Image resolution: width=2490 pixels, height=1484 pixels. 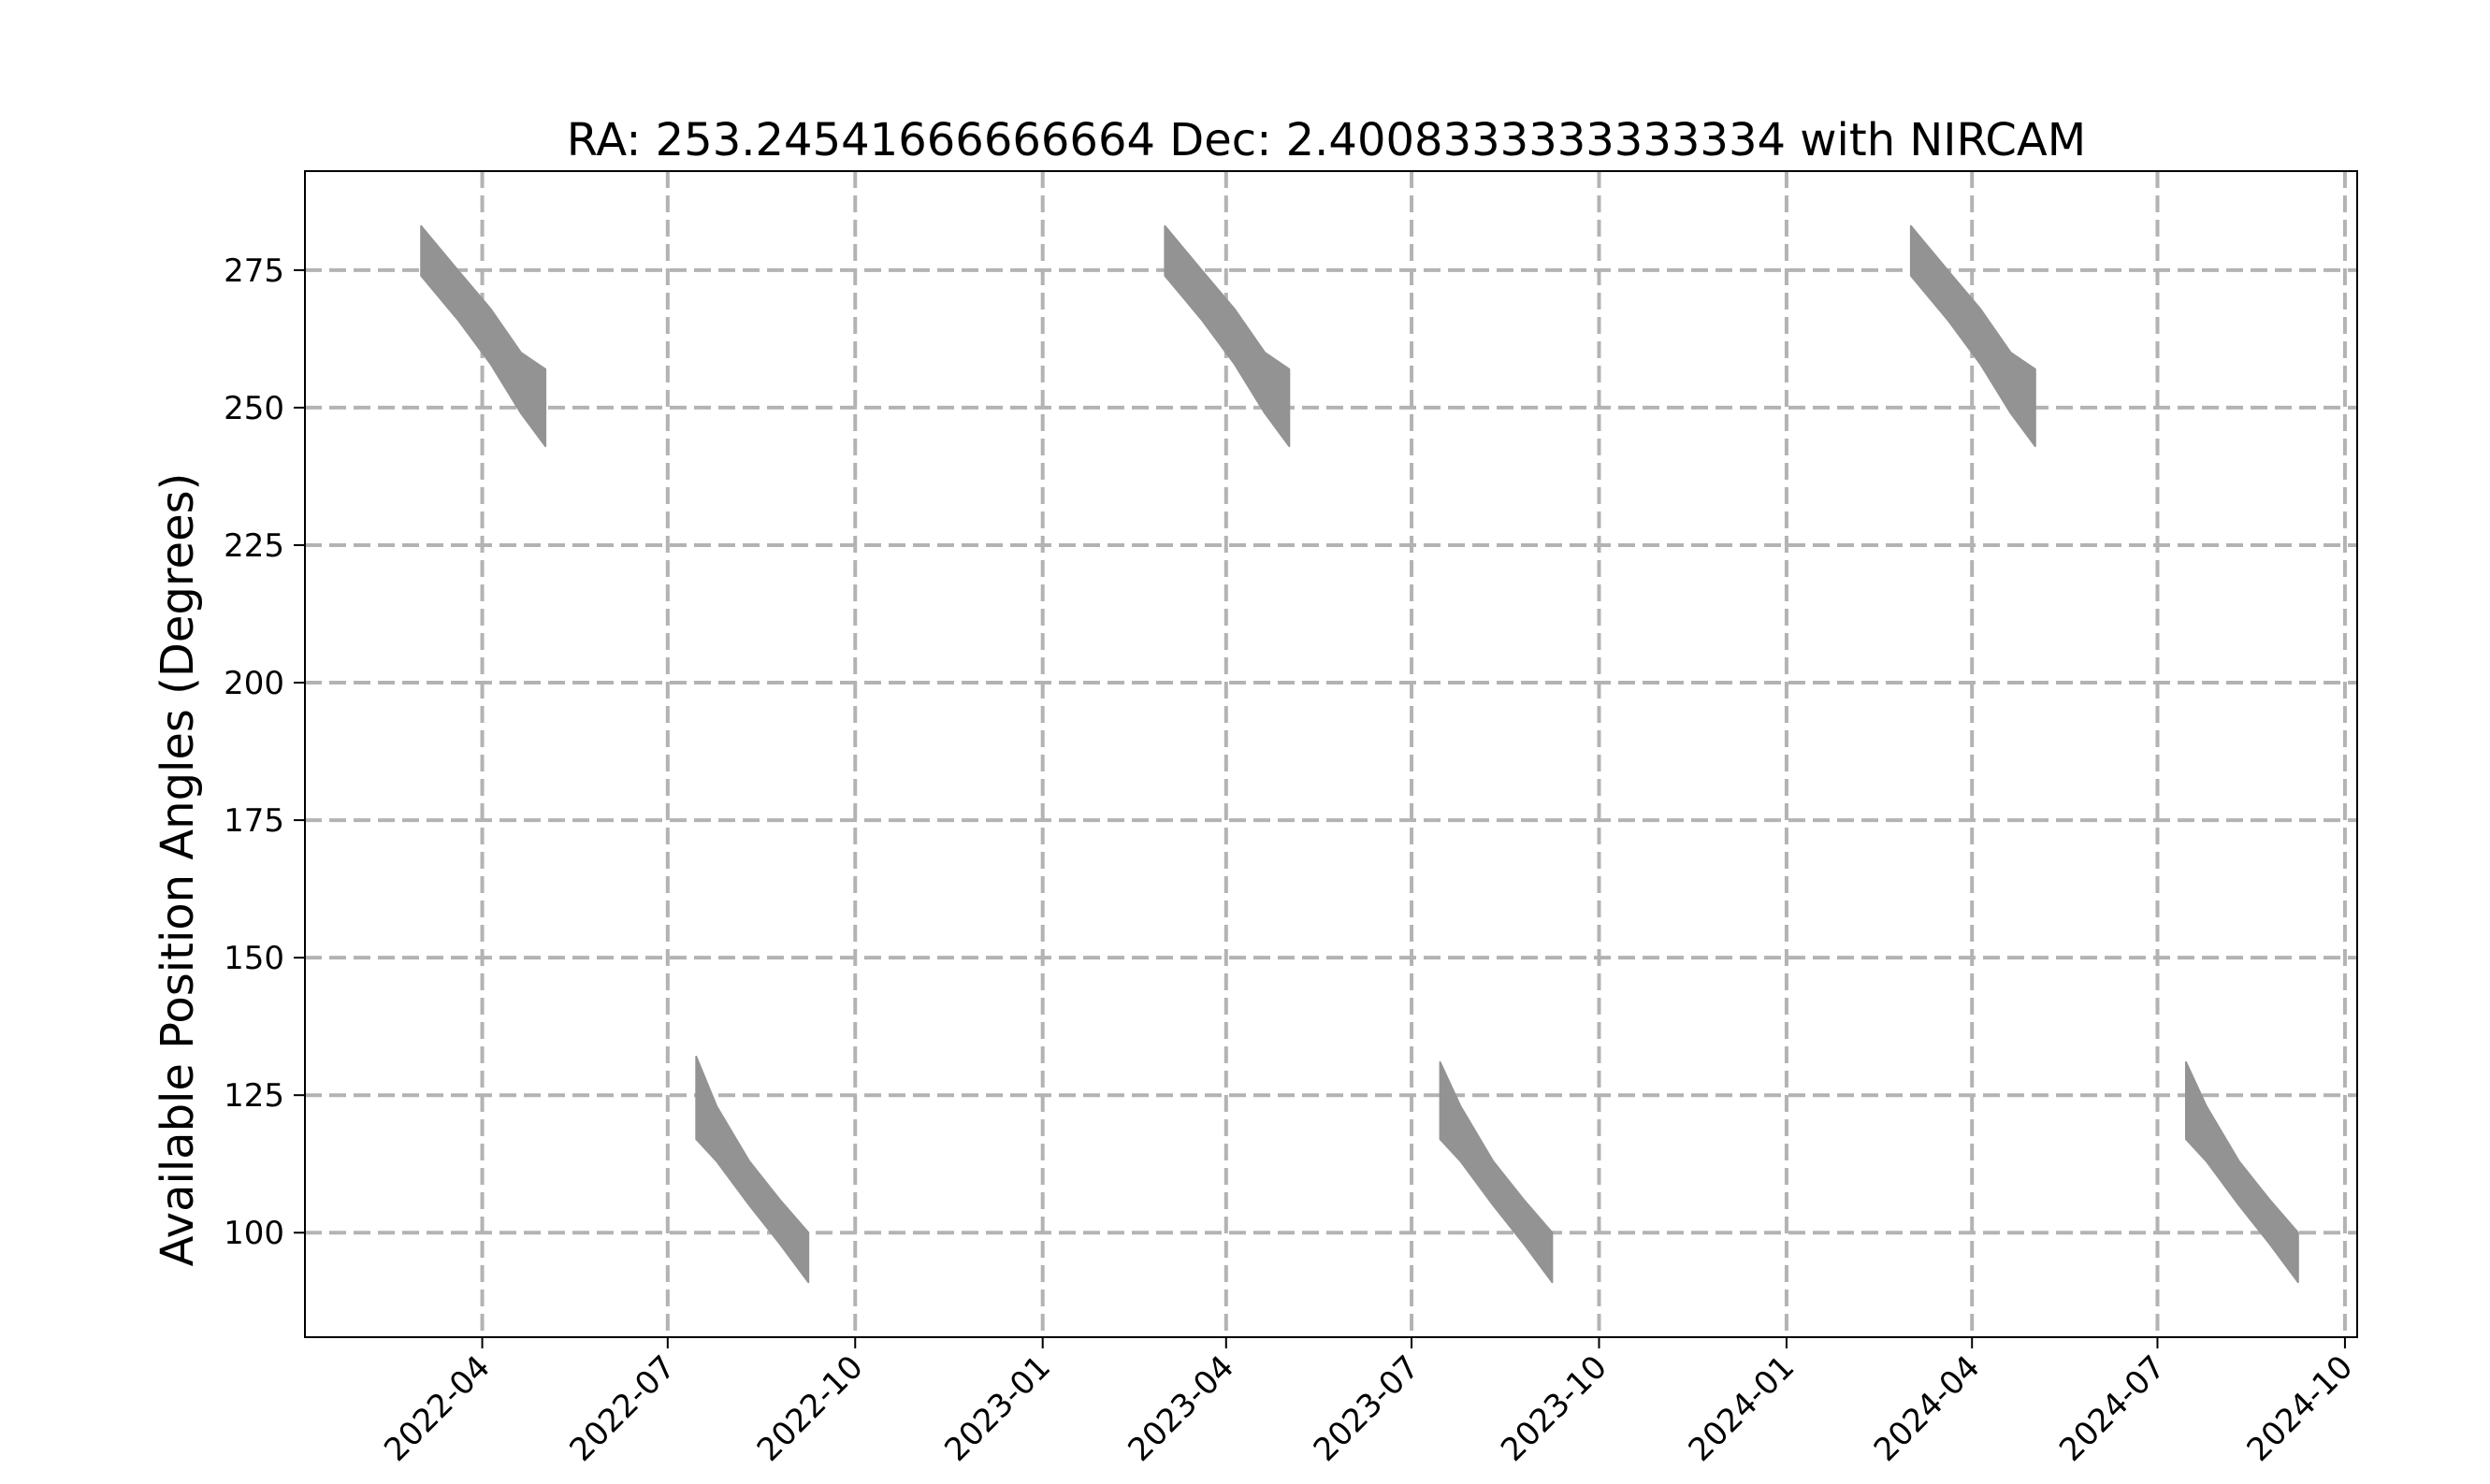 What do you see at coordinates (254, 959) in the screenshot?
I see `y-tick-label: 150` at bounding box center [254, 959].